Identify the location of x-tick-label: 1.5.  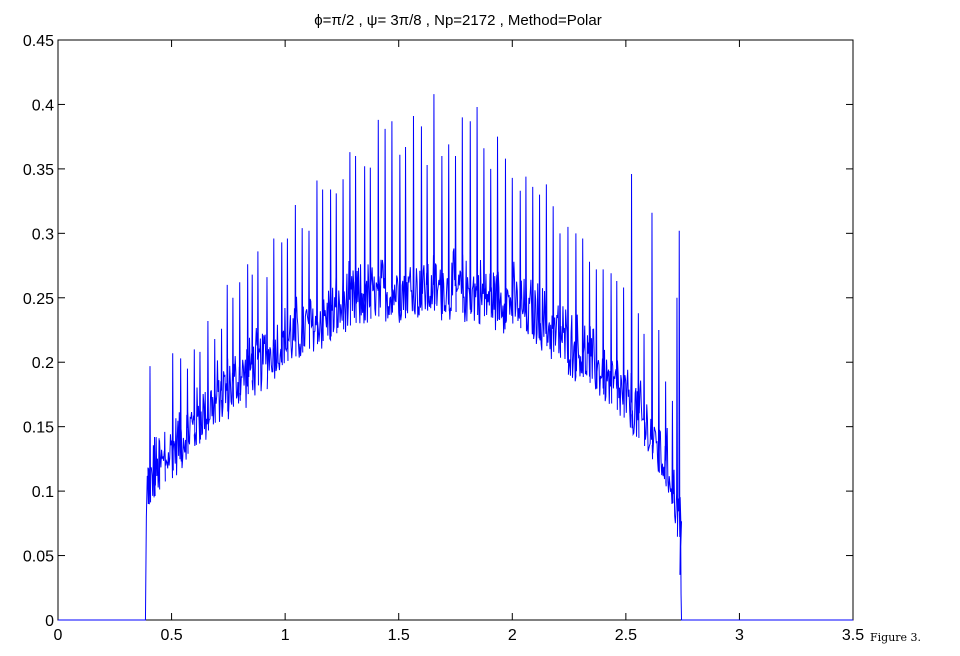
(399, 635).